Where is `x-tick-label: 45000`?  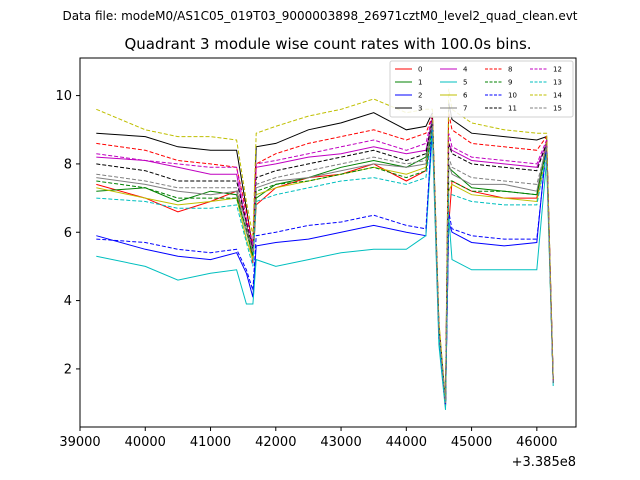 x-tick-label: 45000 is located at coordinates (471, 442).